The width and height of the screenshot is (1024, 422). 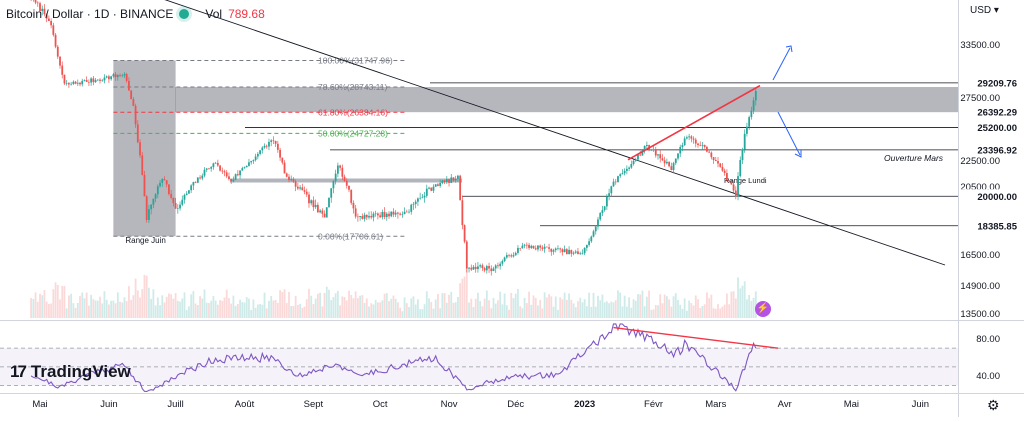 What do you see at coordinates (763, 309) in the screenshot?
I see `lightning-icon: ⚡` at bounding box center [763, 309].